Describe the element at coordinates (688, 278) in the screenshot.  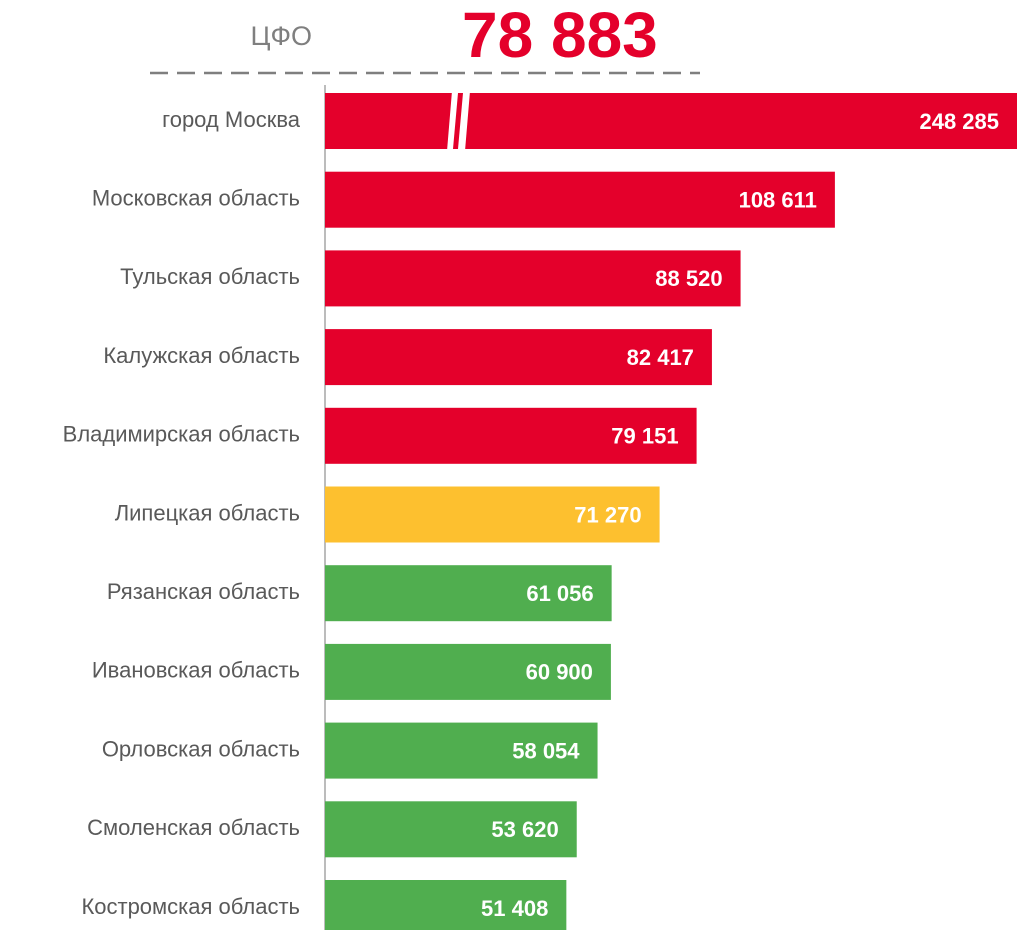
I see `data-label: 88 520` at that location.